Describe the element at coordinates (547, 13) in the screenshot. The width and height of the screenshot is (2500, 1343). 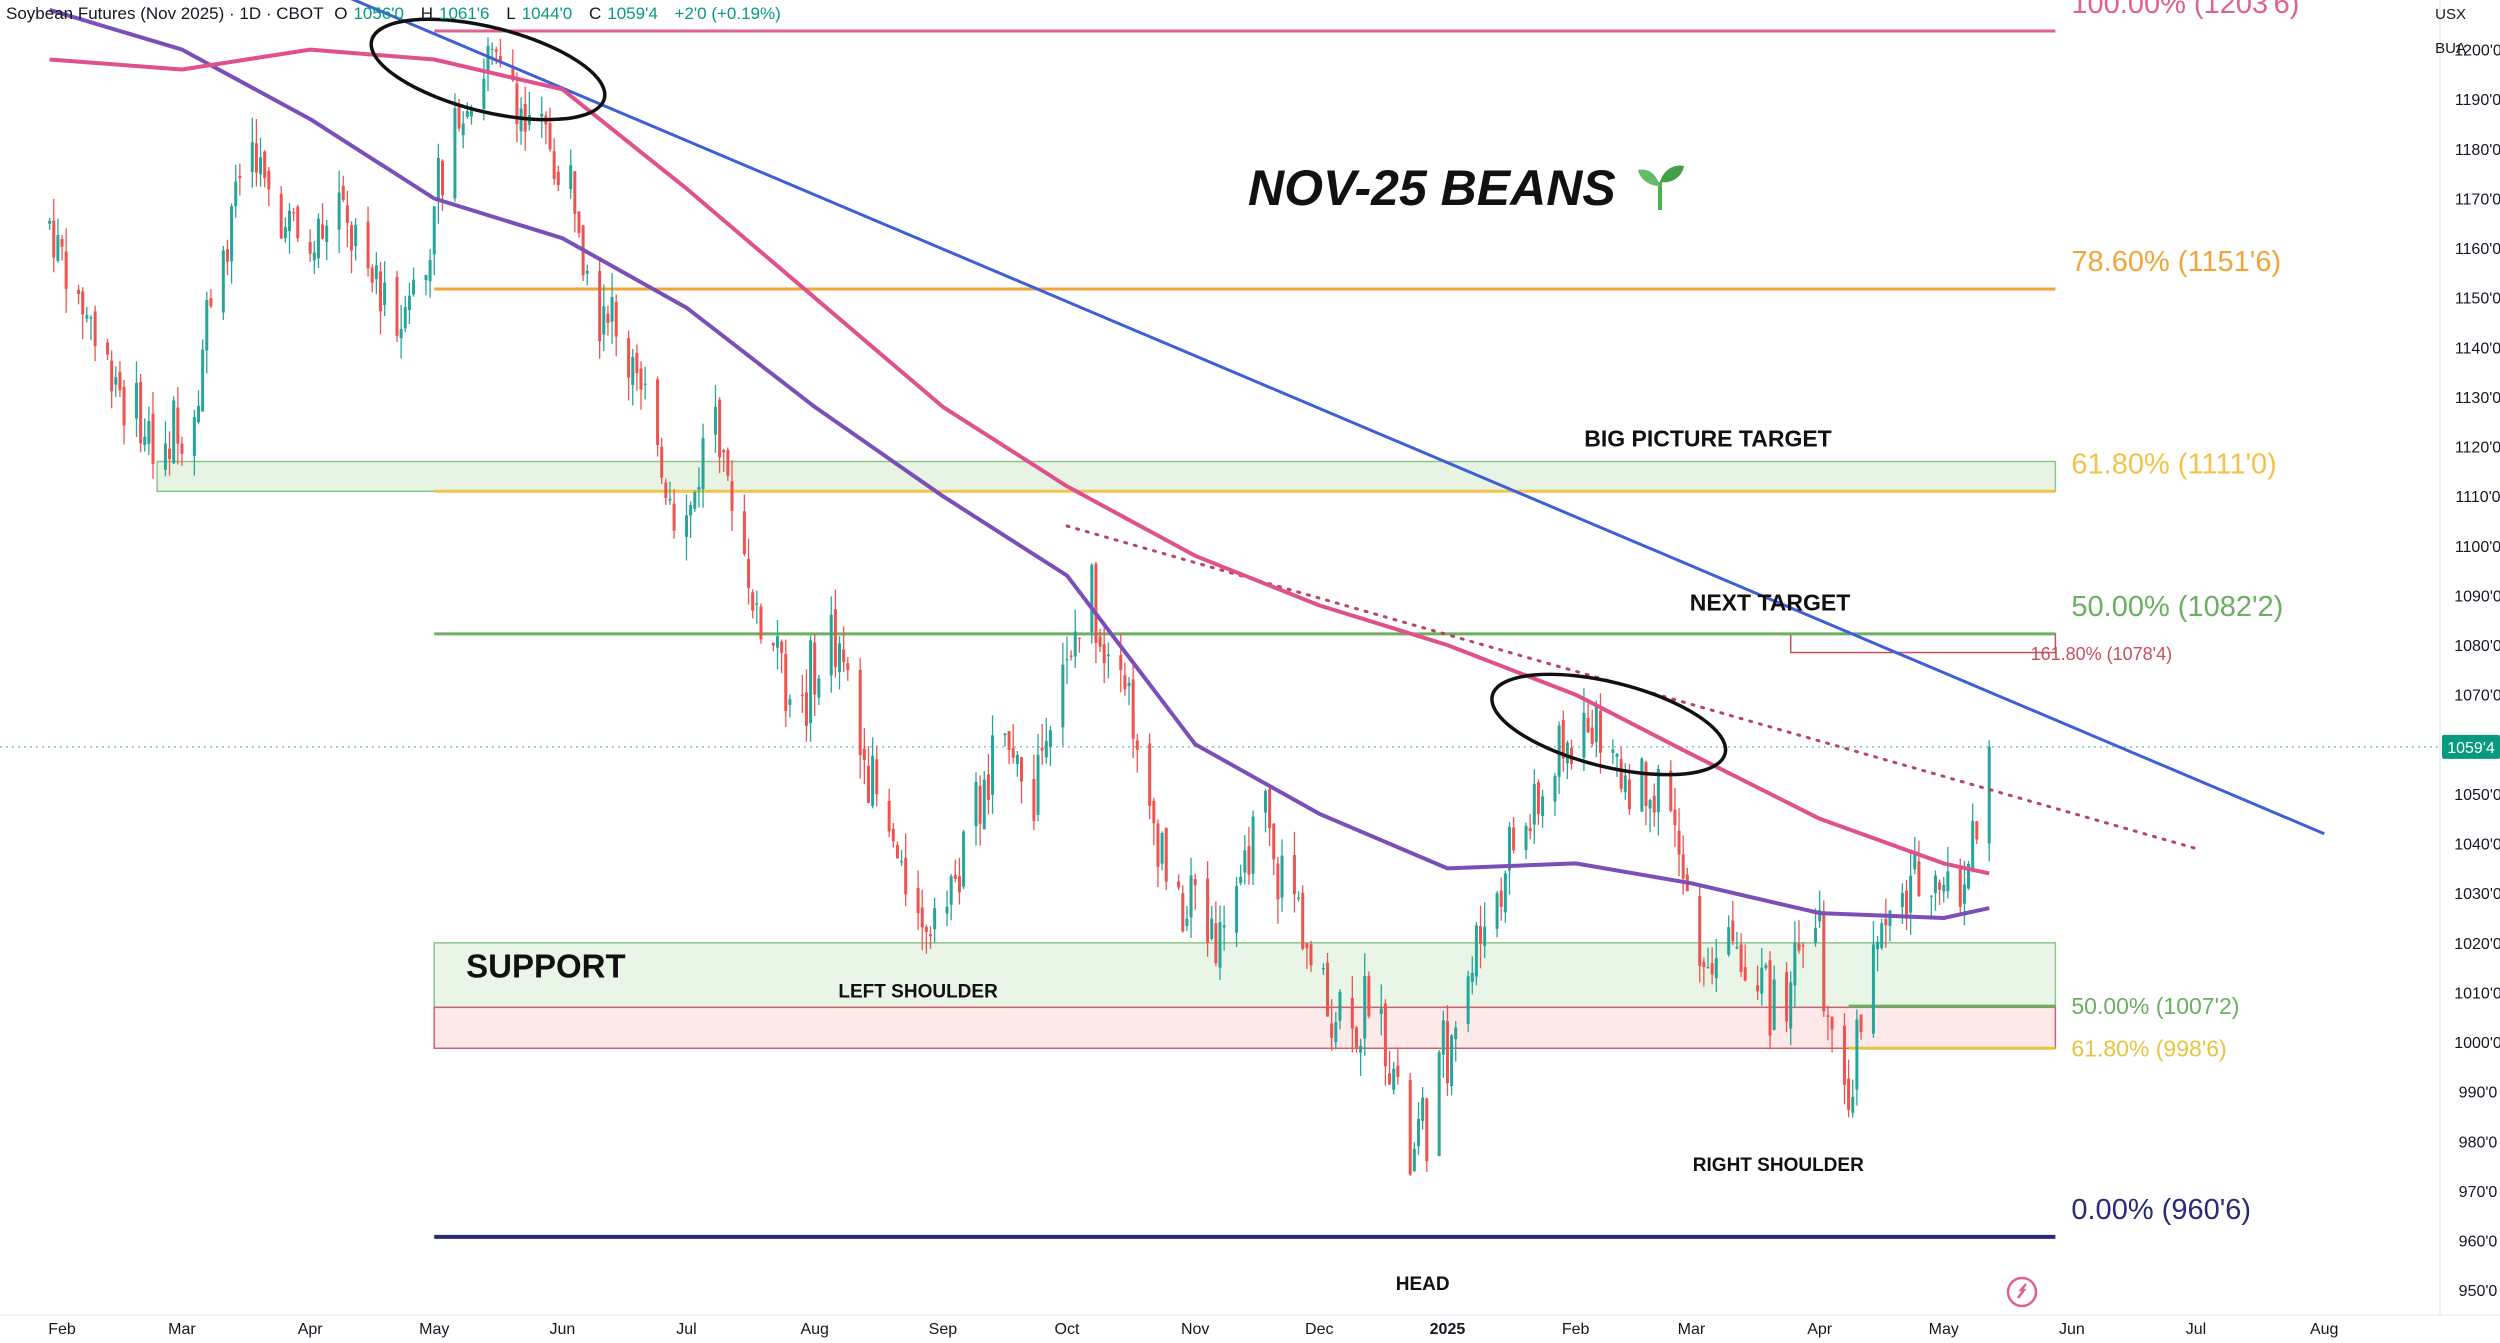
I see `low-value: 1044'0` at that location.